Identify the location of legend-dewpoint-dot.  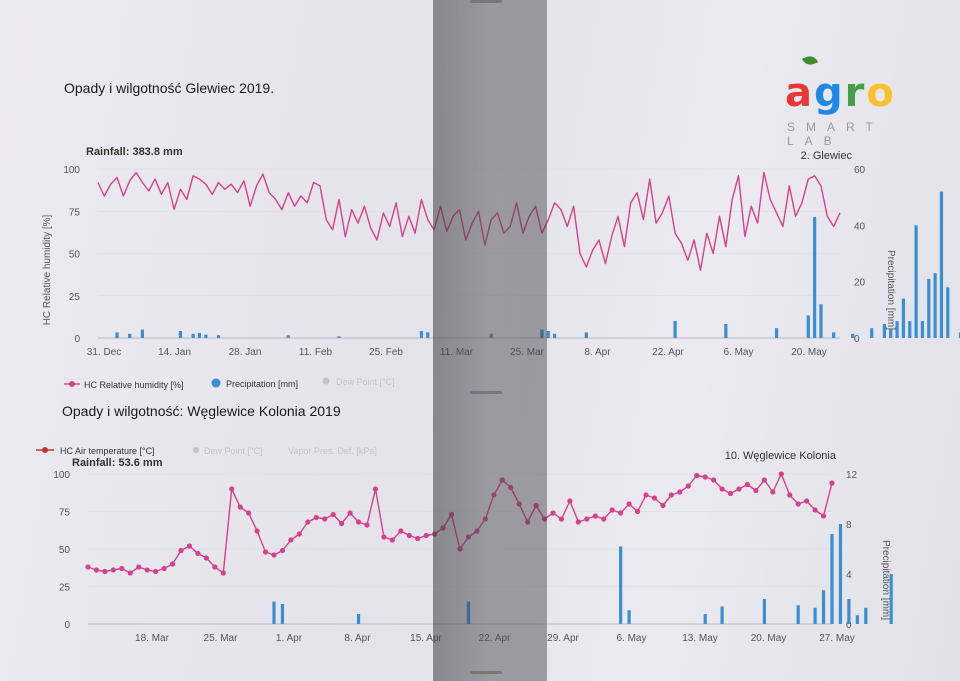
(326, 381).